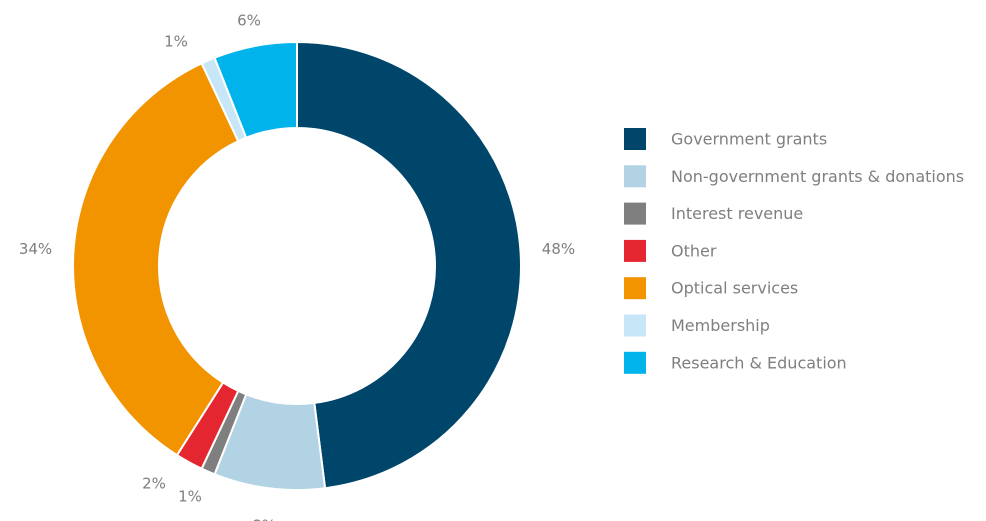 This screenshot has height=521, width=986. Describe the element at coordinates (190, 497) in the screenshot. I see `slice-label-interest-revenue: 1%` at that location.